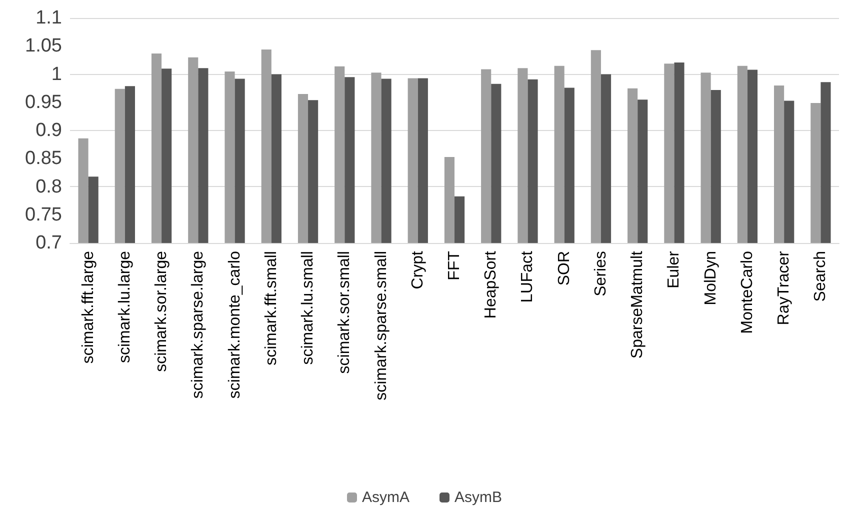 This screenshot has height=516, width=849. Describe the element at coordinates (125, 307) in the screenshot. I see `x-tick-label: scimark.lu.large` at that location.